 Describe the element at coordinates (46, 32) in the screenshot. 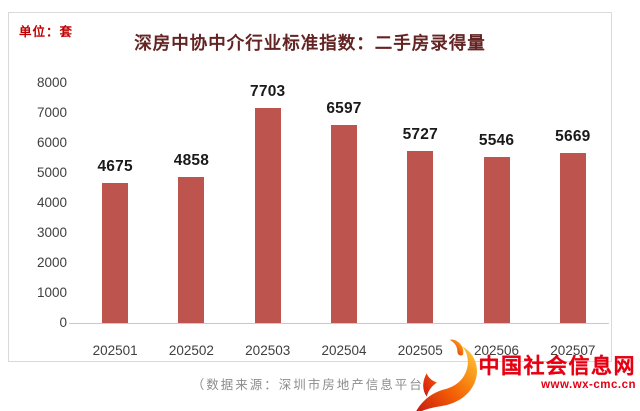

I see `unit-label: 单位：套` at that location.